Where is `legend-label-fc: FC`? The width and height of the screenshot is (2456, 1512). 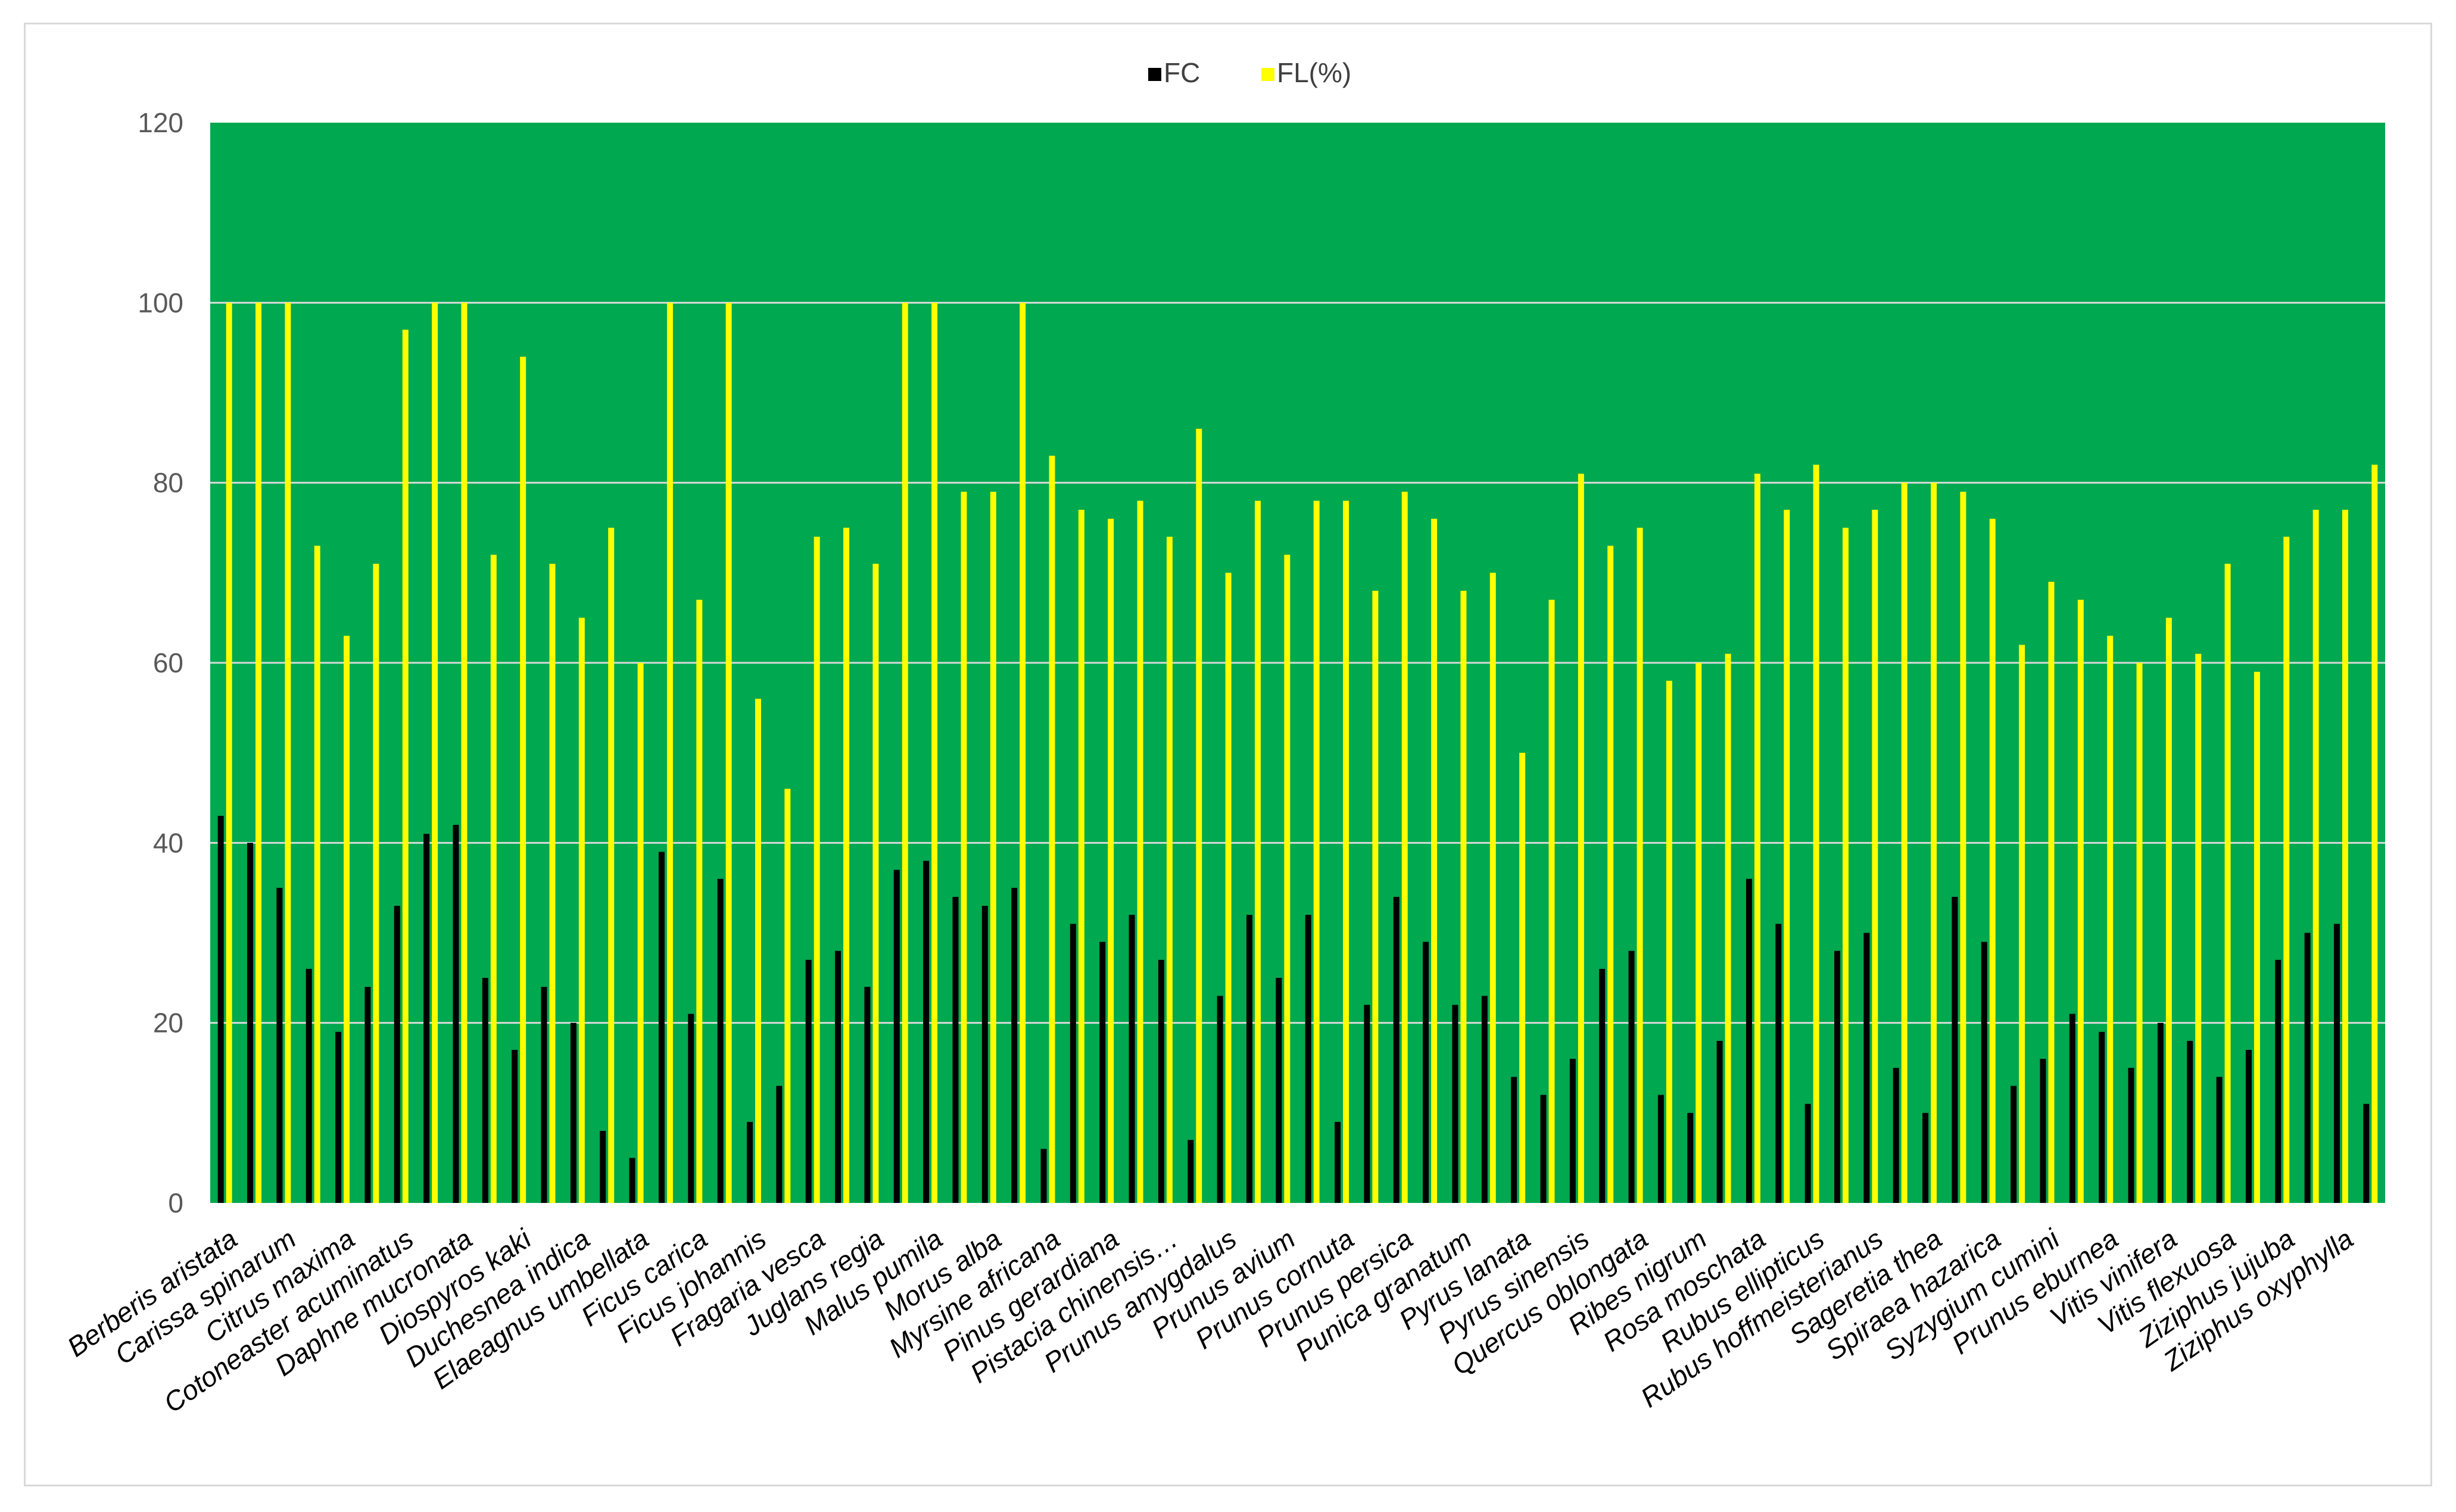
legend-label-fc: FC is located at coordinates (1182, 72).